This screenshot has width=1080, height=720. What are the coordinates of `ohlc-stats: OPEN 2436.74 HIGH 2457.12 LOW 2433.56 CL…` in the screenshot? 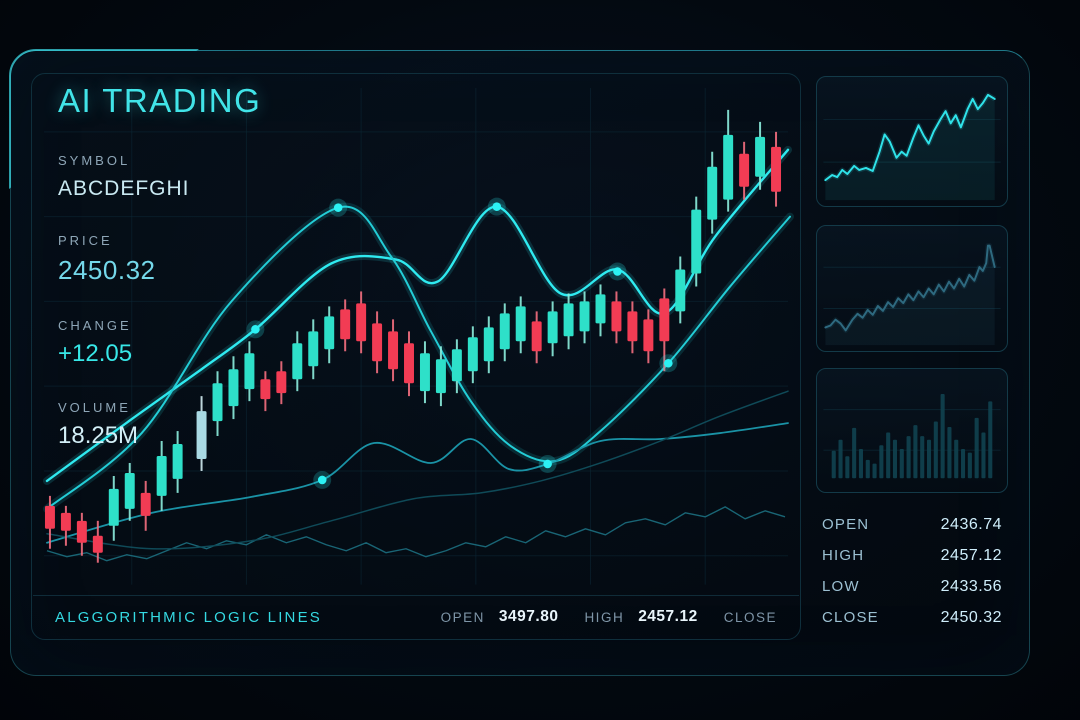 It's located at (912, 571).